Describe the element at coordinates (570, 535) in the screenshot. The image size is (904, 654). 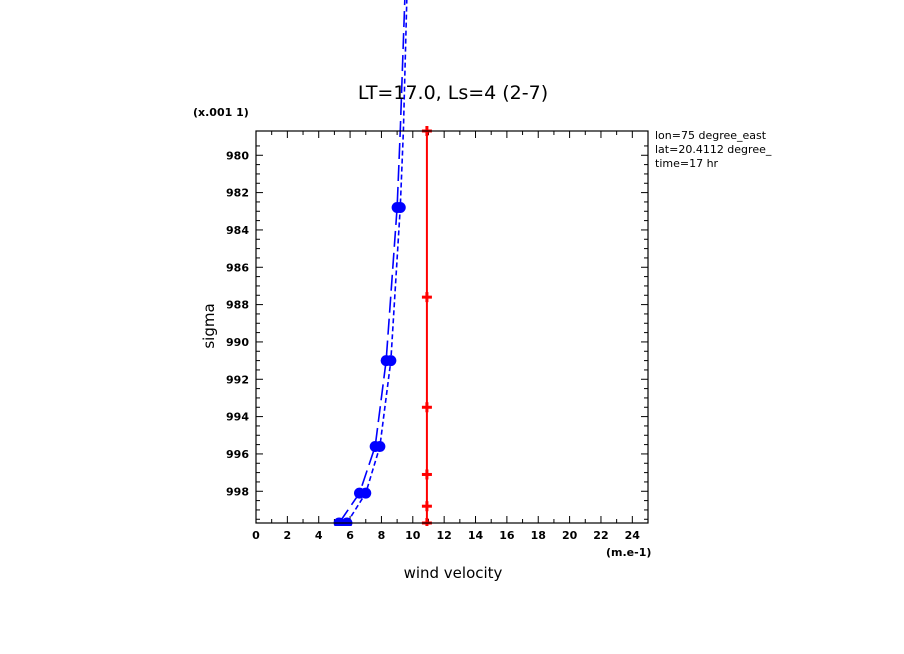
I see `x-tick-label: 20` at that location.